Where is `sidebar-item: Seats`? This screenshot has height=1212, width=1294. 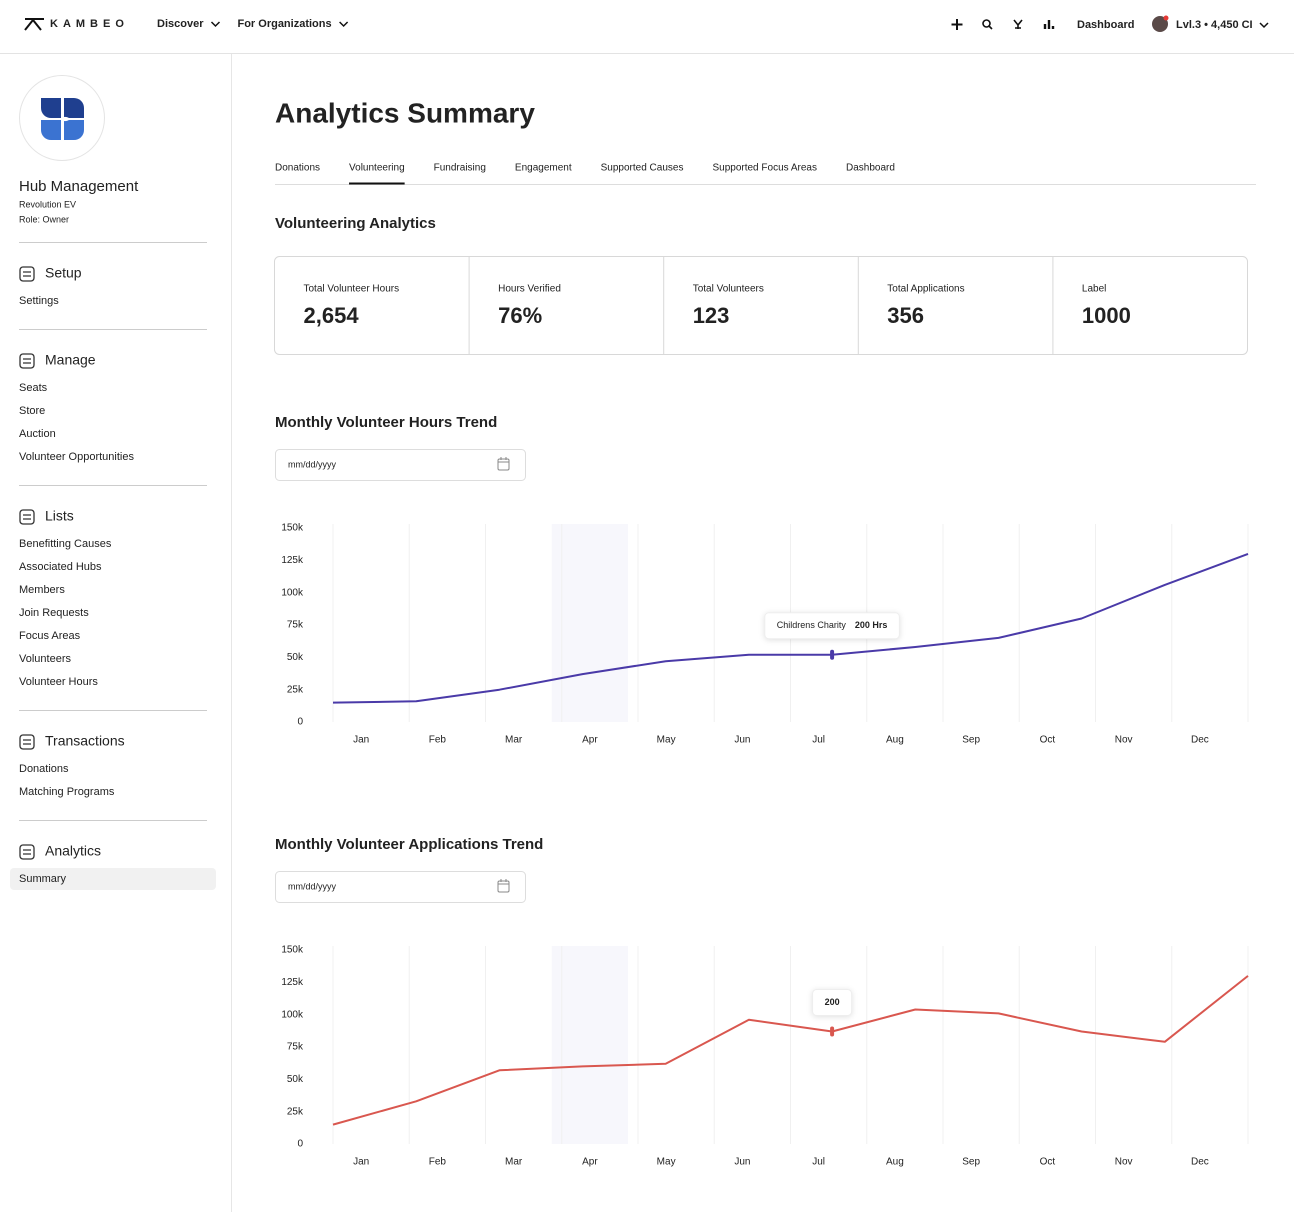 sidebar-item: Seats is located at coordinates (33, 388).